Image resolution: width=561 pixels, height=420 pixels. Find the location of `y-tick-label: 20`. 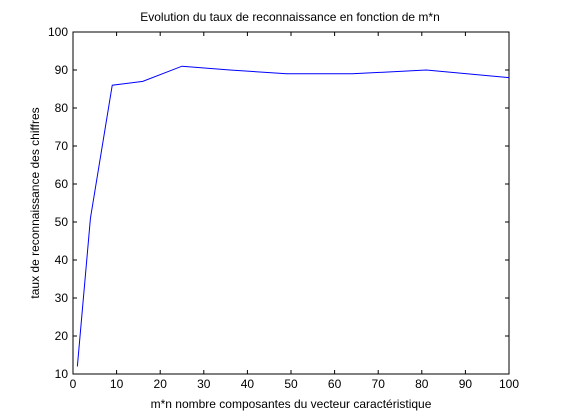

y-tick-label: 20 is located at coordinates (62, 336).